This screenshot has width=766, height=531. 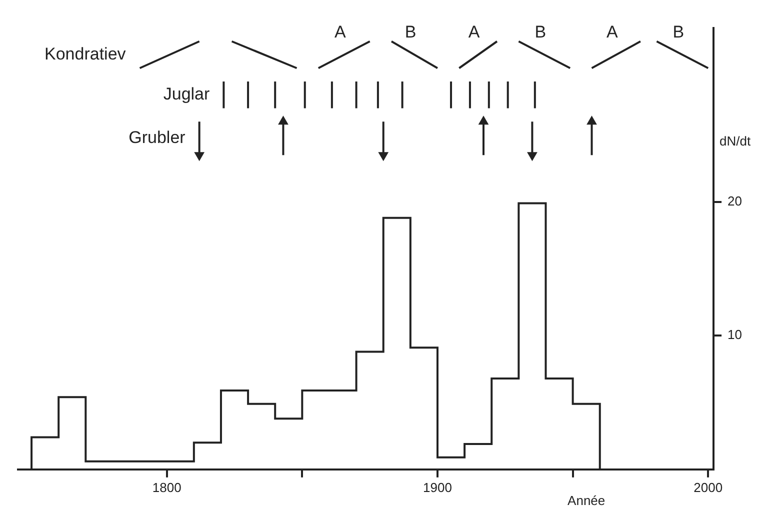 What do you see at coordinates (587, 500) in the screenshot?
I see `x-axis-title: Année` at bounding box center [587, 500].